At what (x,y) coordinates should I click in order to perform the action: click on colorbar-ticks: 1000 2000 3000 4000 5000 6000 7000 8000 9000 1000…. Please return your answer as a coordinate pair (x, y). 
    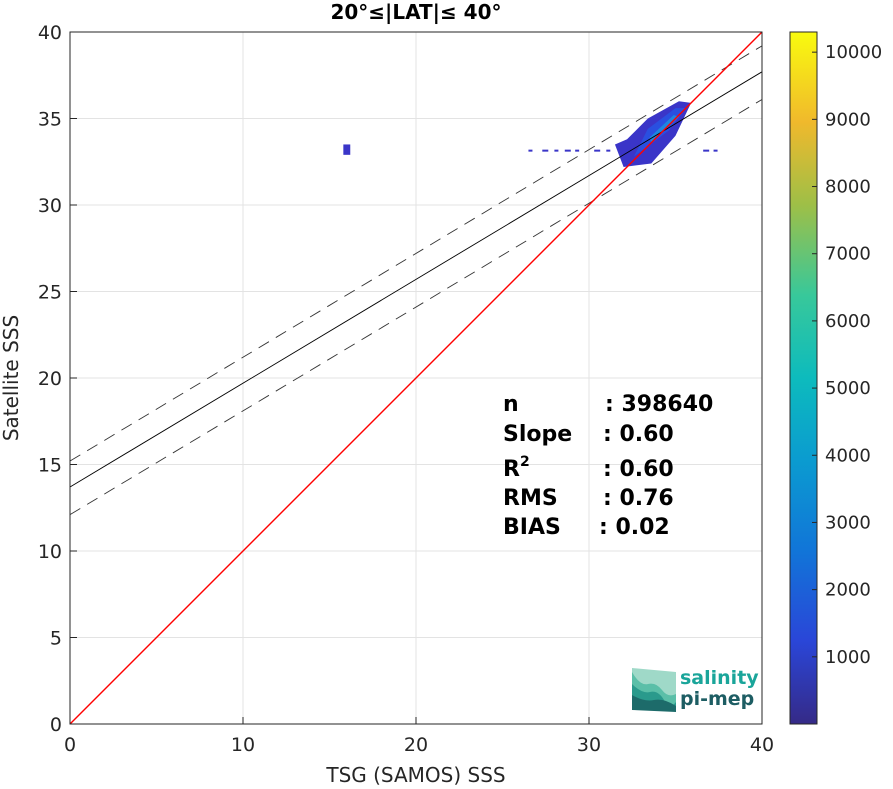
    Looking at the image, I should click on (847, 355).